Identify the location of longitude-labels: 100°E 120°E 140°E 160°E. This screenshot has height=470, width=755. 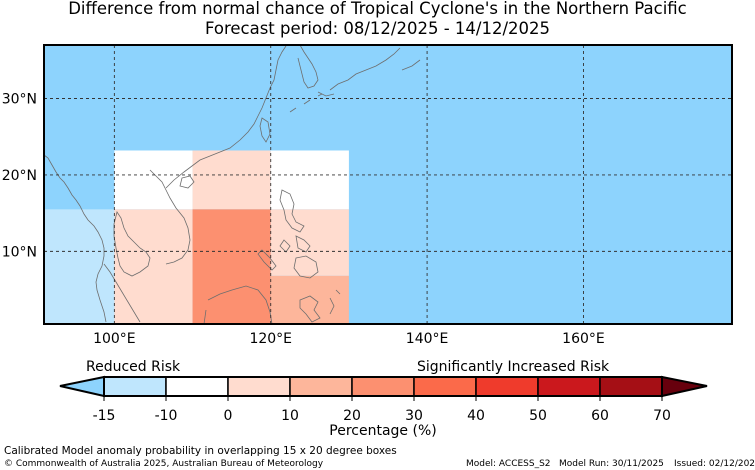
(349, 339).